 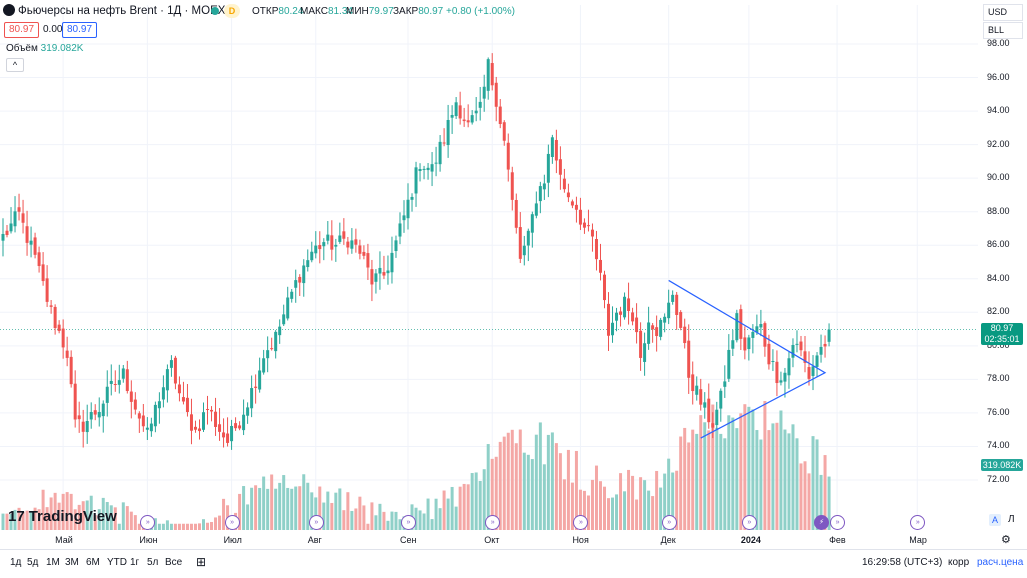 I want to click on adjust-toggle: корр, so click(x=959, y=562).